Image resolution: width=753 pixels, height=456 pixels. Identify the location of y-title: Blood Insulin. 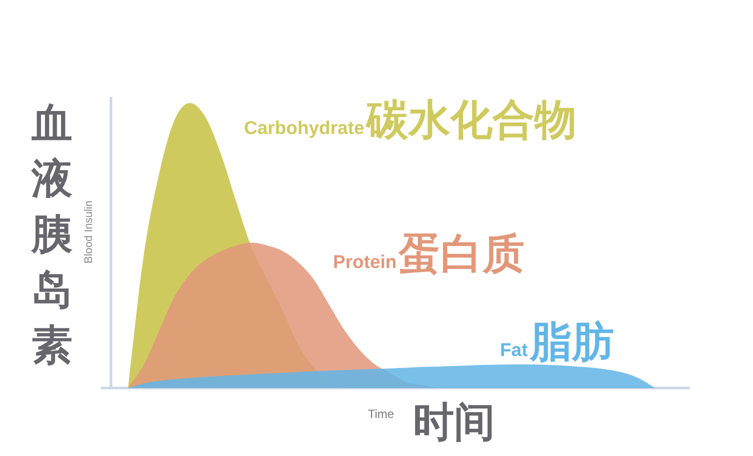
(89, 232).